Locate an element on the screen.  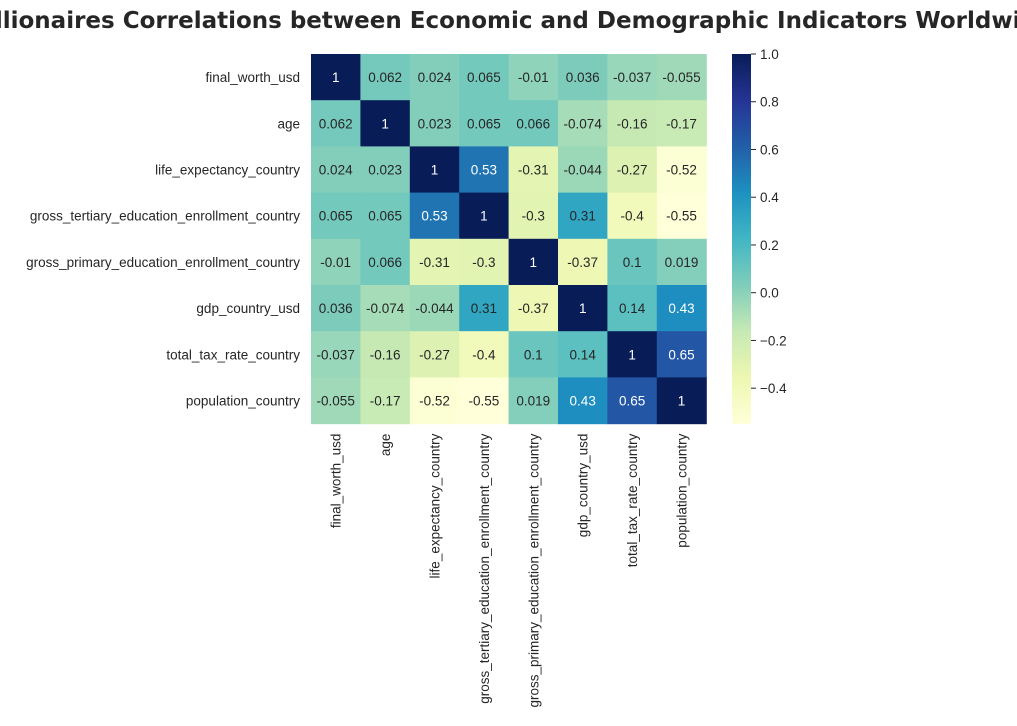
cell-value-label: 0.066 is located at coordinates (533, 123).